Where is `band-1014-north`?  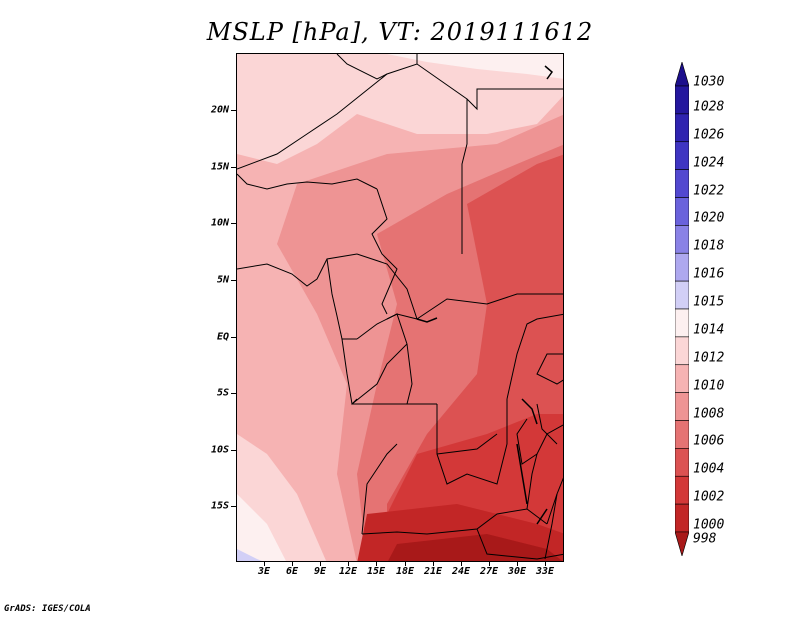
band-1014-north is located at coordinates (475, 66).